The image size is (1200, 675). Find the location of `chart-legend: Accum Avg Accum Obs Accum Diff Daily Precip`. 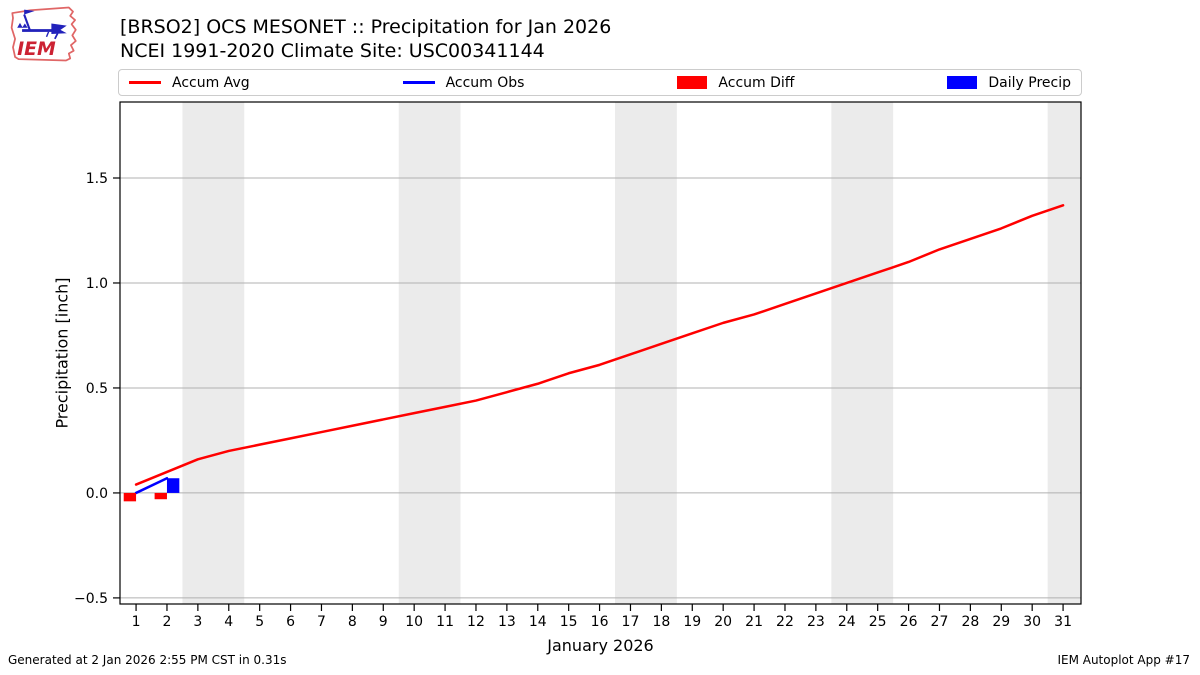

chart-legend: Accum Avg Accum Obs Accum Diff Daily Precip is located at coordinates (600, 82).